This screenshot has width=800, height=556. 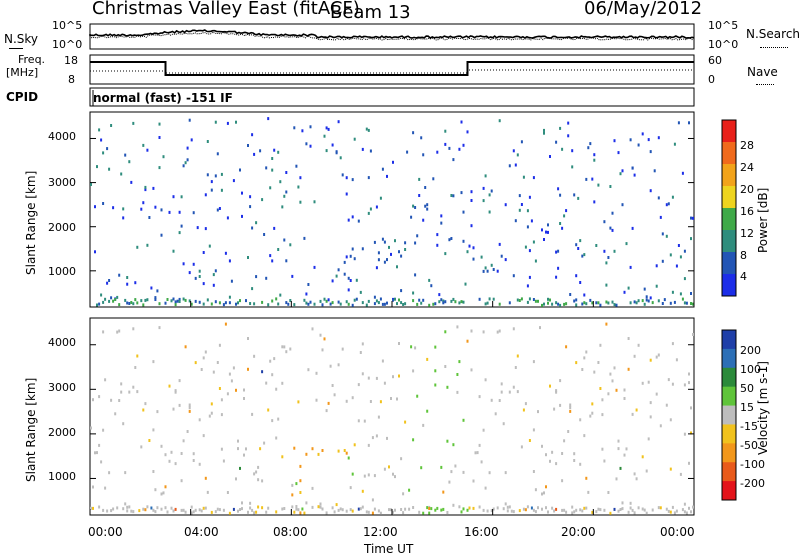 What do you see at coordinates (392, 71) in the screenshot?
I see `nave-trace` at bounding box center [392, 71].